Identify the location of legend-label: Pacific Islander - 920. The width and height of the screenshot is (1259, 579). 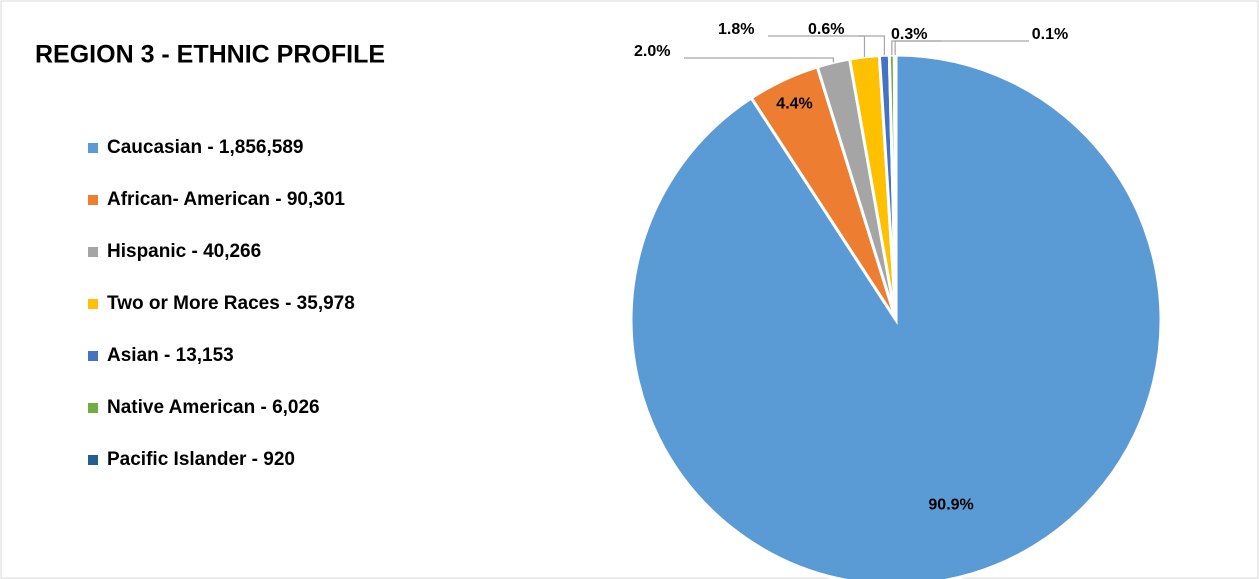
(201, 459).